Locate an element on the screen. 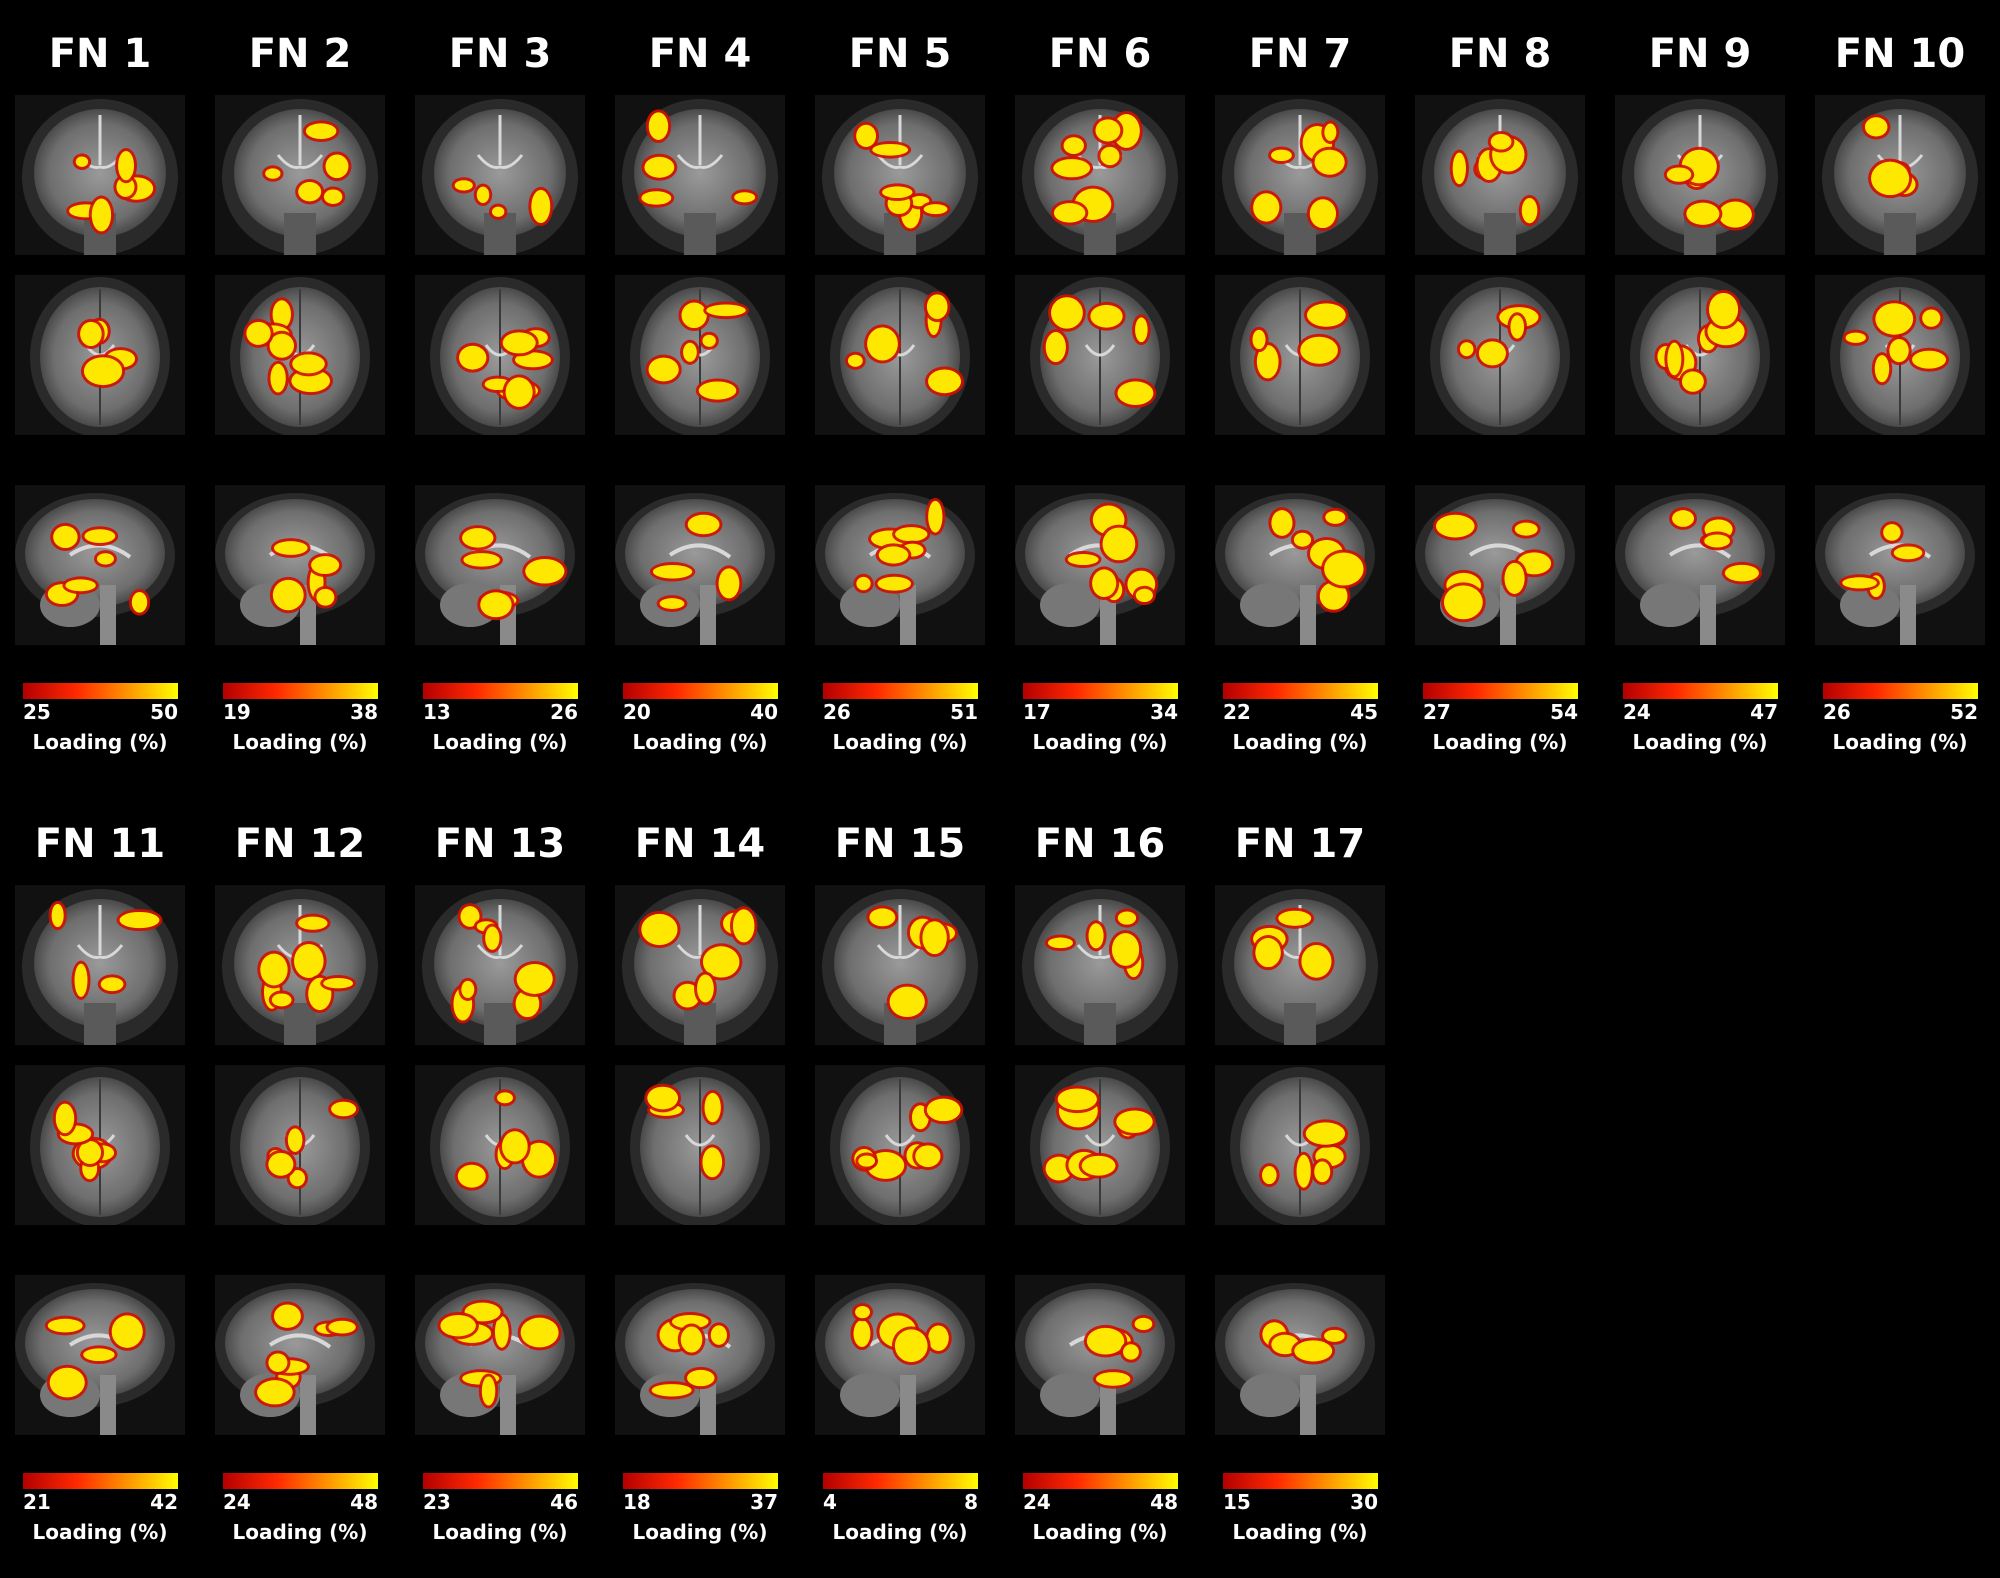 Image resolution: width=2000 pixels, height=1578 pixels. panel-title: FN 16 is located at coordinates (1100, 844).